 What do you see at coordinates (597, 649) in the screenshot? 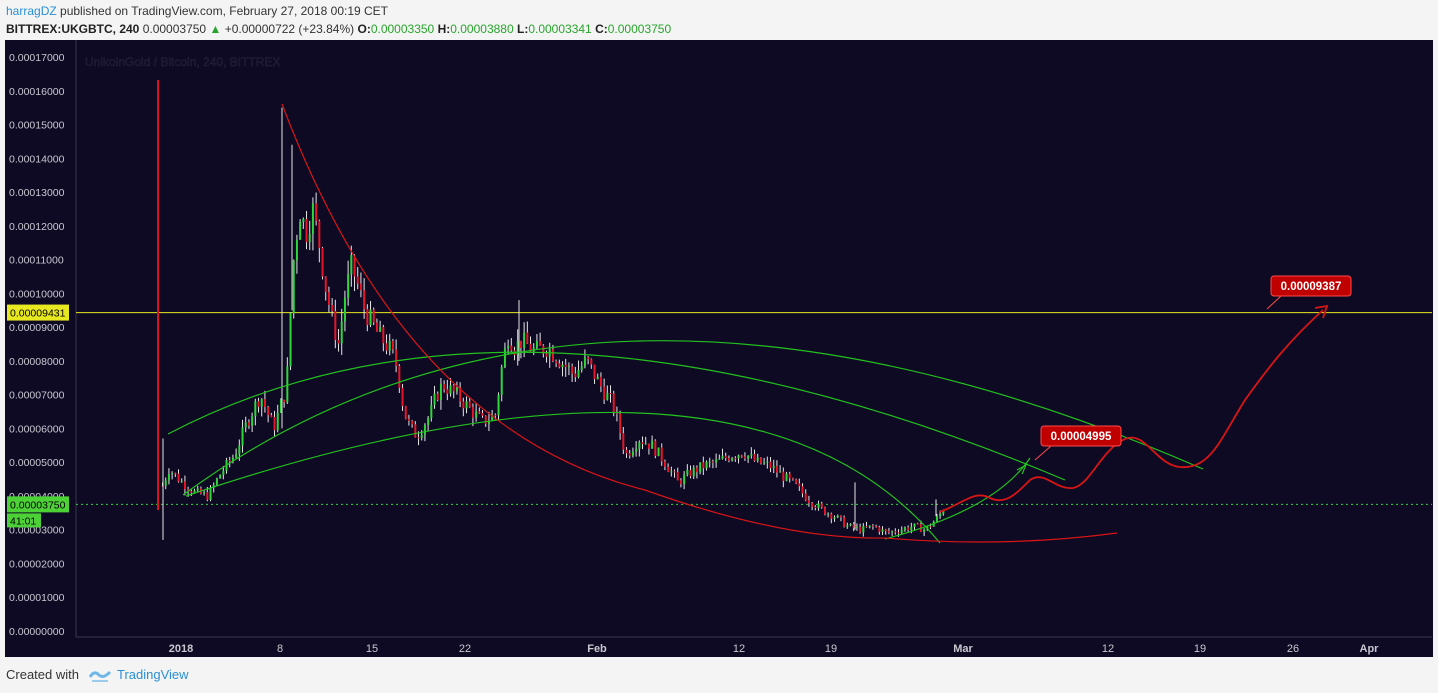
I see `x-tick-label: Feb` at bounding box center [597, 649].